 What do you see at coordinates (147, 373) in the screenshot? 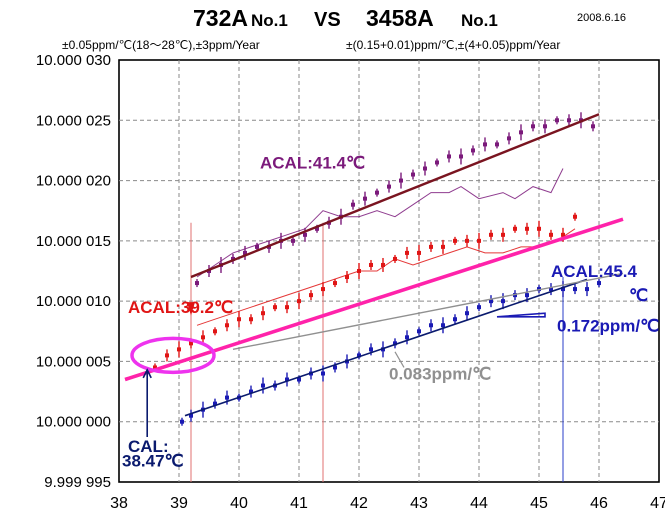
I see `cal-arrow-head` at bounding box center [147, 373].